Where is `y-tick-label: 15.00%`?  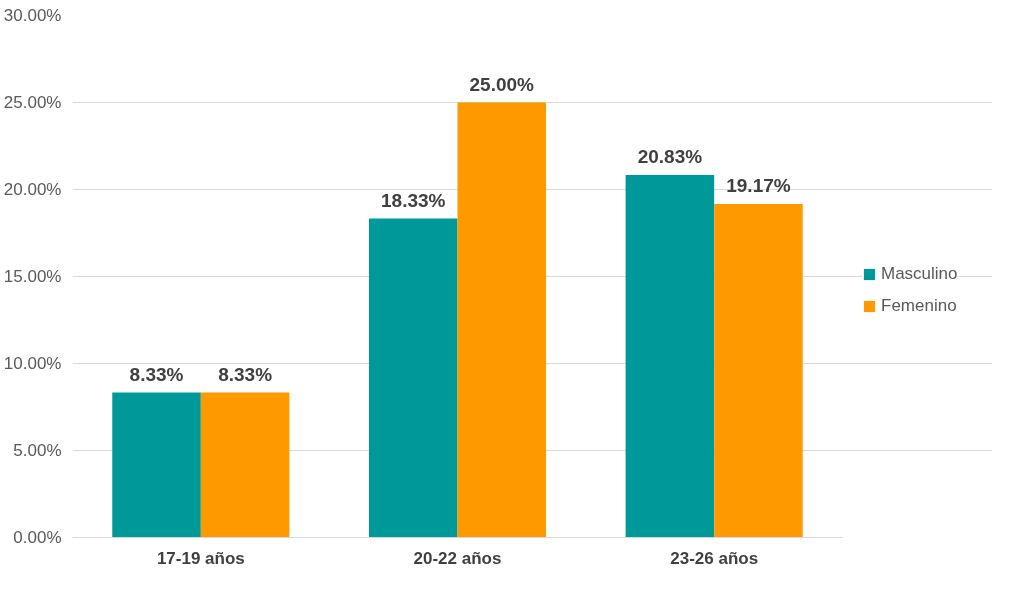
y-tick-label: 15.00% is located at coordinates (32, 276).